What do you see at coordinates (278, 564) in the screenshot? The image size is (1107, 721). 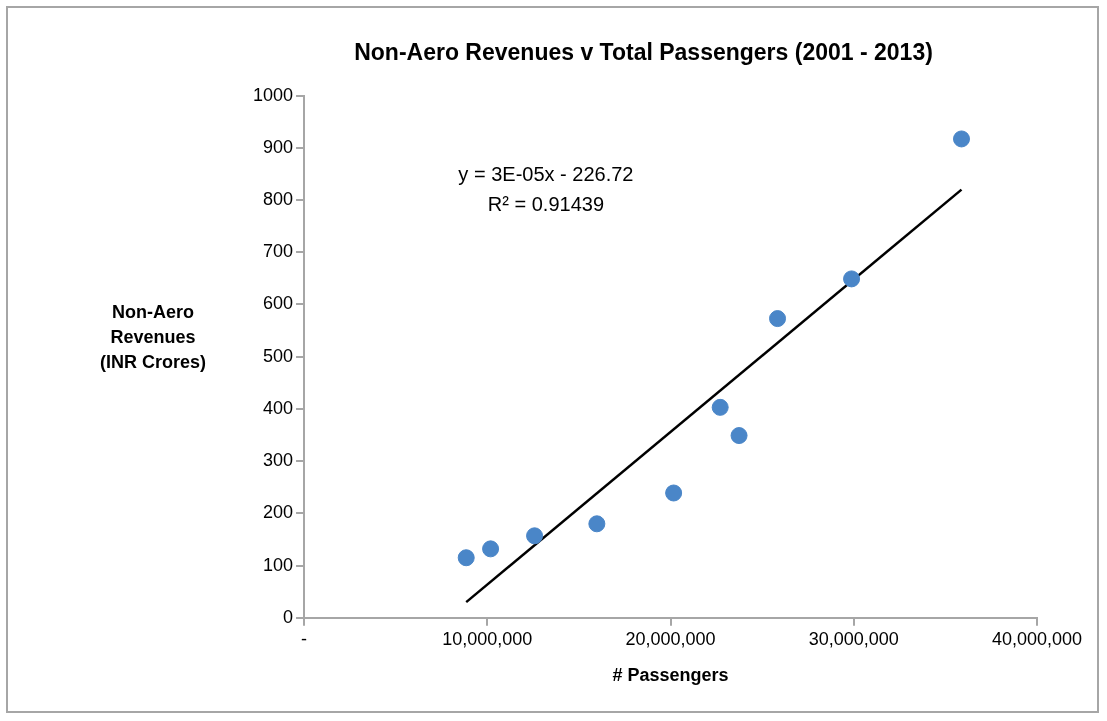 I see `y-tick-label: 100` at bounding box center [278, 564].